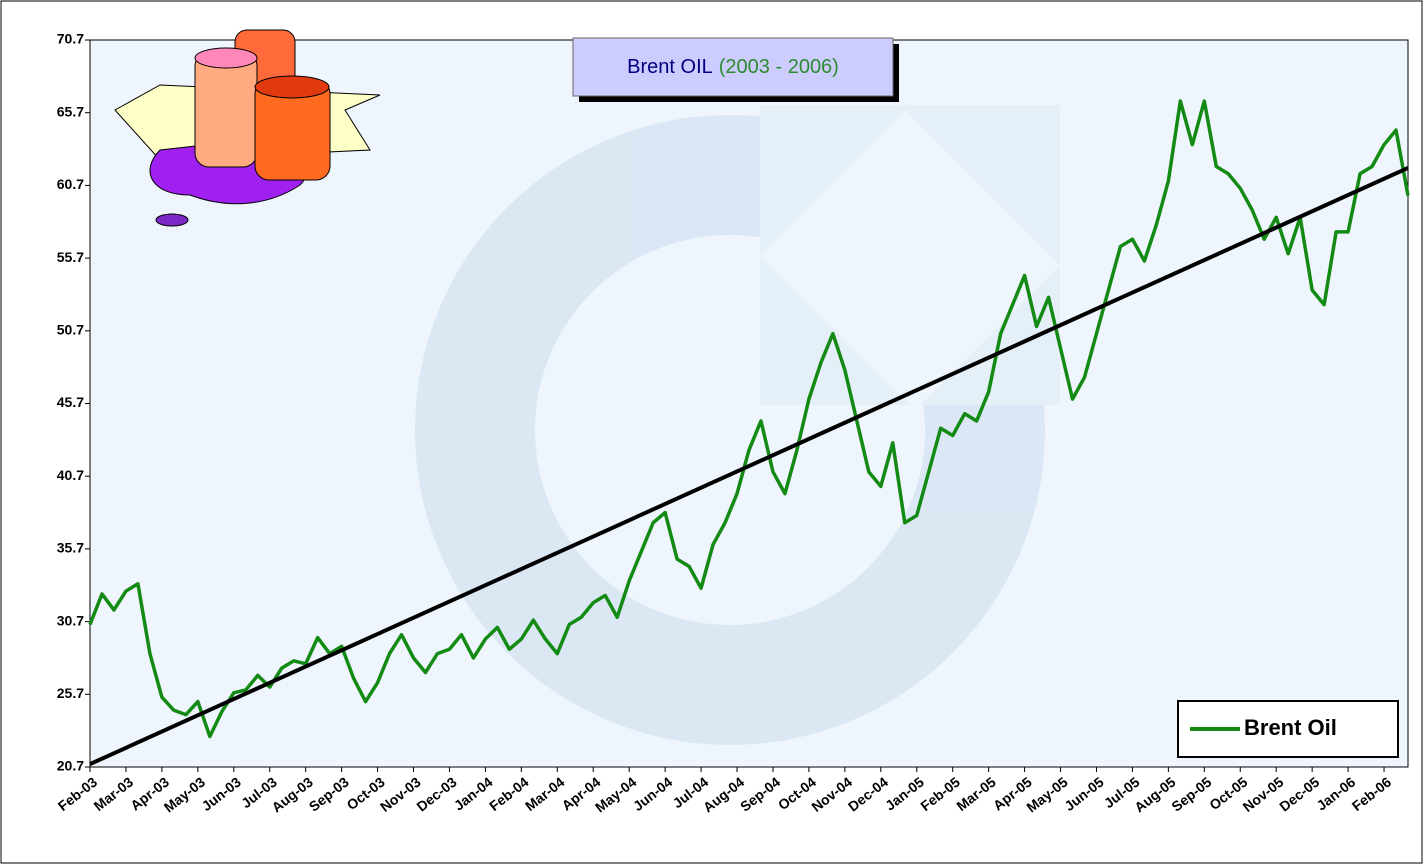  What do you see at coordinates (670, 67) in the screenshot?
I see `title-text: Brent OIL` at bounding box center [670, 67].